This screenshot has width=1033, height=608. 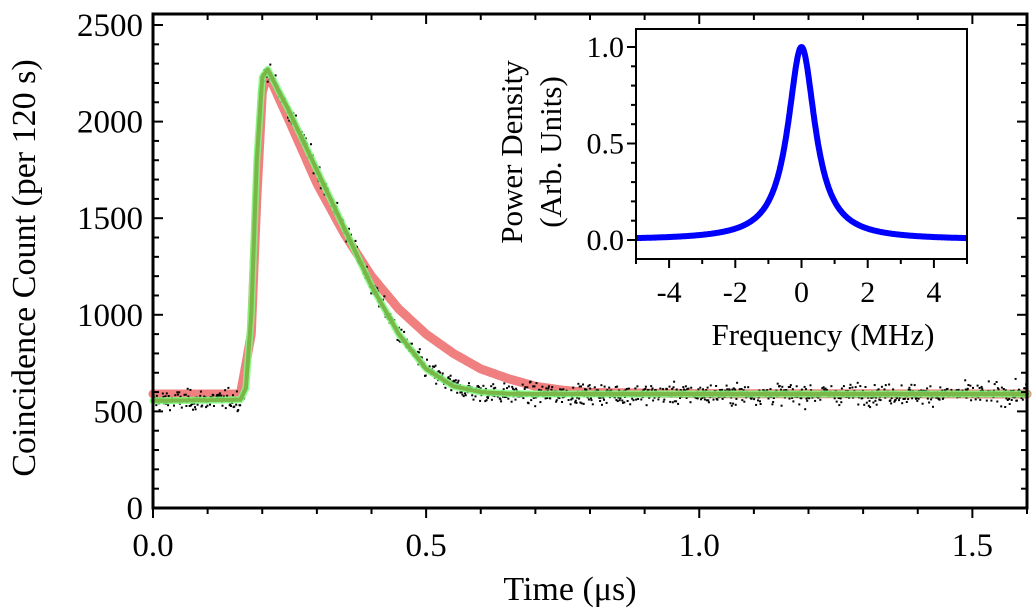 What do you see at coordinates (933, 292) in the screenshot?
I see `inset-x-tick-label: 4` at bounding box center [933, 292].